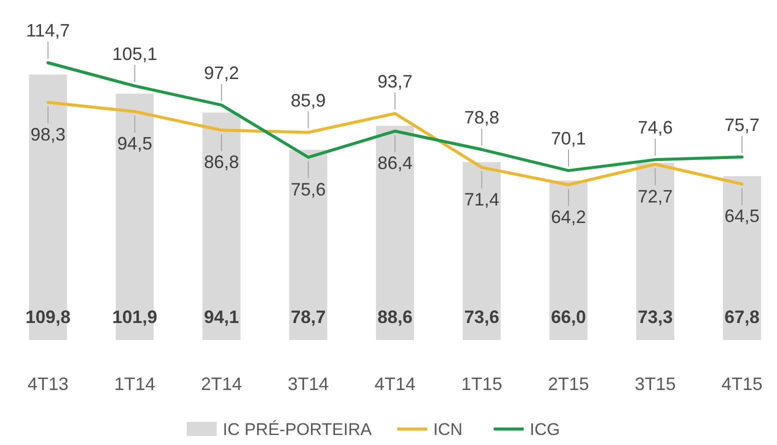 The height and width of the screenshot is (445, 777). Describe the element at coordinates (222, 162) in the screenshot. I see `data-label: 86,8` at that location.